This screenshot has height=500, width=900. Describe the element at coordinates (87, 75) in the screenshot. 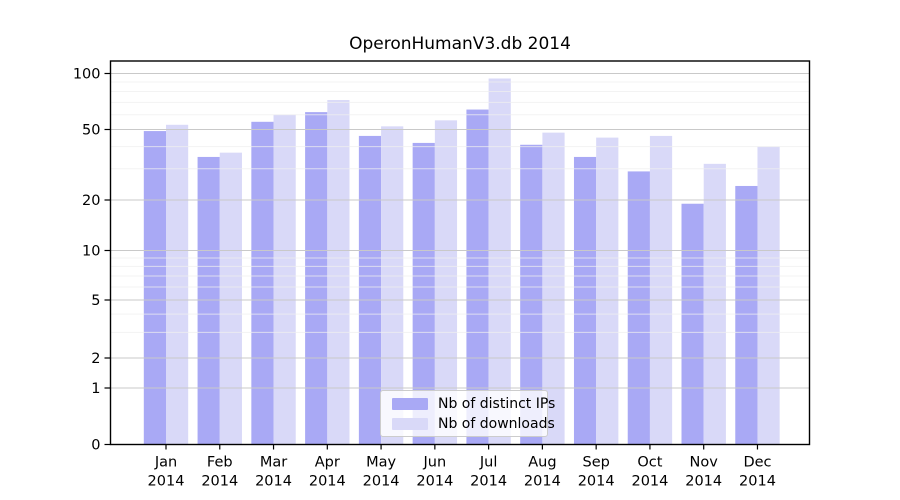

I see `y-tick-label: 100` at that location.